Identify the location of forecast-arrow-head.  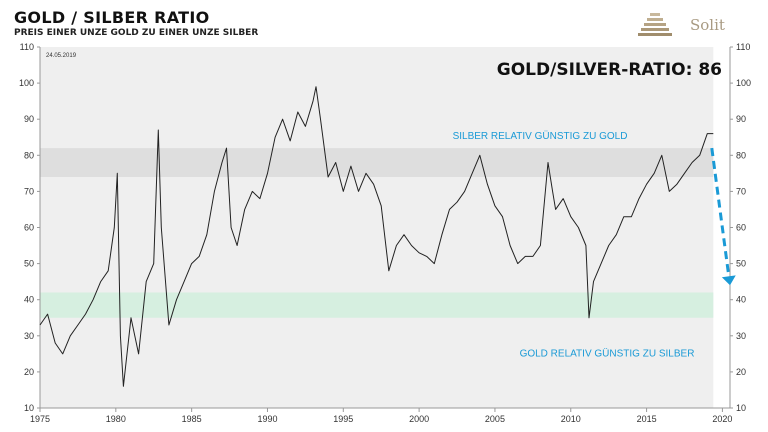
(728, 280).